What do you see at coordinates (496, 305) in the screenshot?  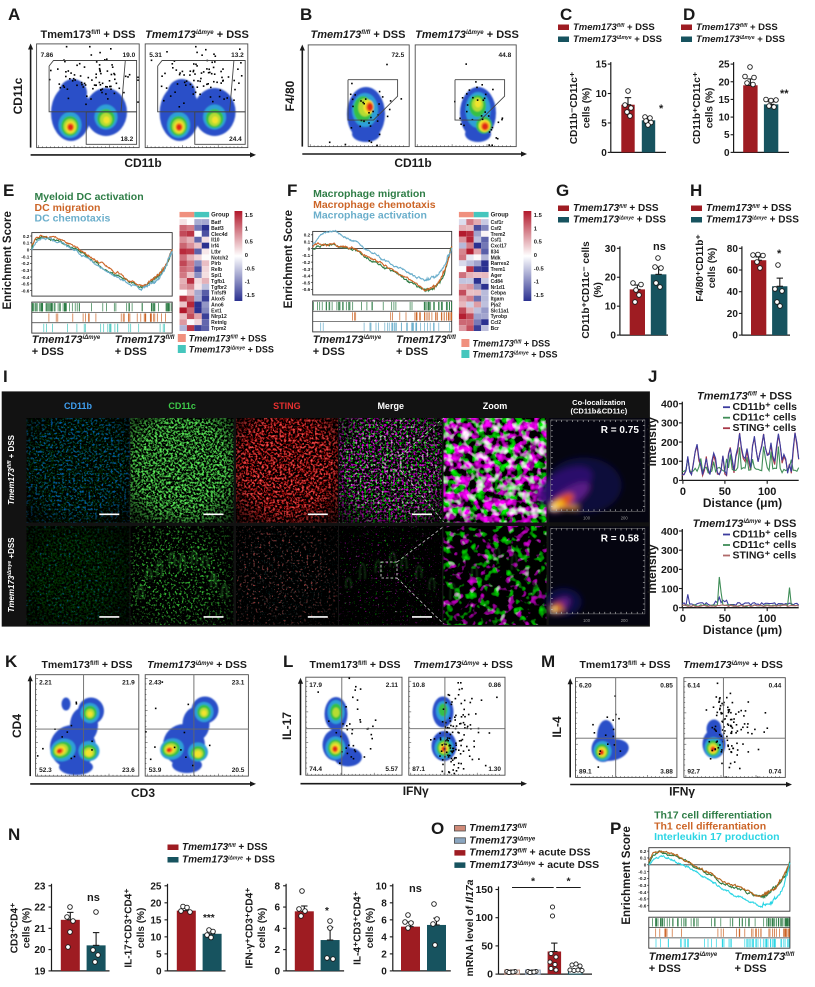 I see `svg-text: Pja2` at bounding box center [496, 305].